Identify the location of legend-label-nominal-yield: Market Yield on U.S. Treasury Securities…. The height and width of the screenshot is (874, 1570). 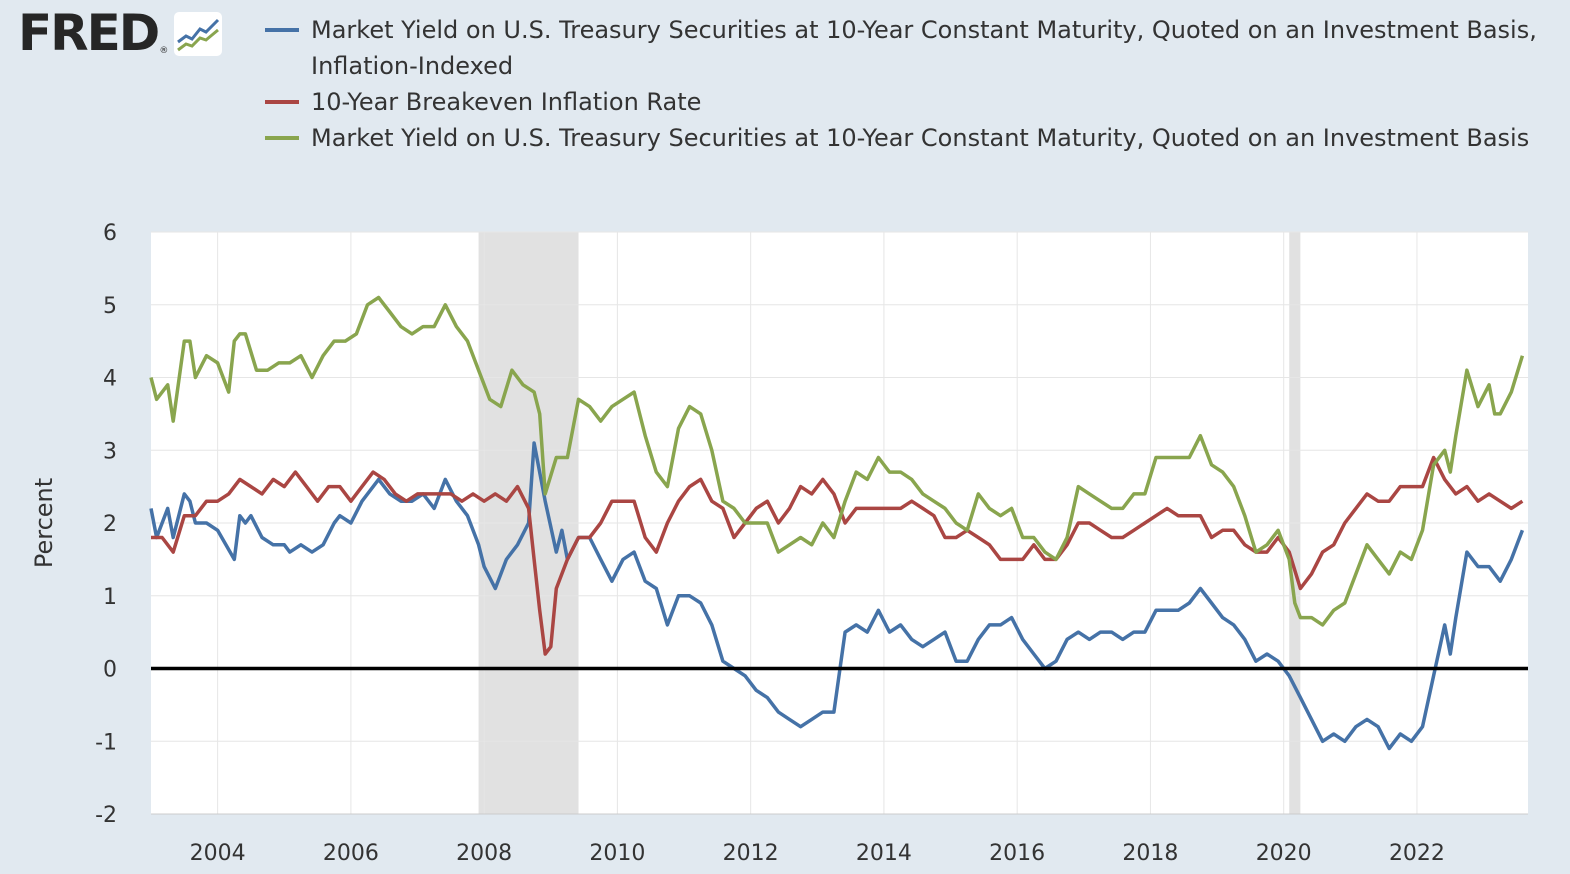
(920, 138).